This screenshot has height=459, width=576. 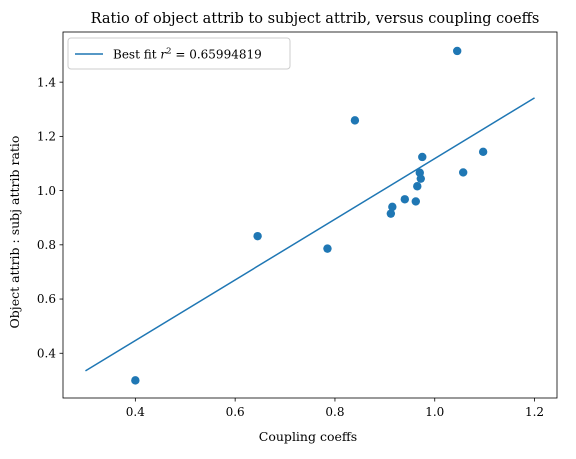 I want to click on x-tick-label: 1.0, so click(x=434, y=412).